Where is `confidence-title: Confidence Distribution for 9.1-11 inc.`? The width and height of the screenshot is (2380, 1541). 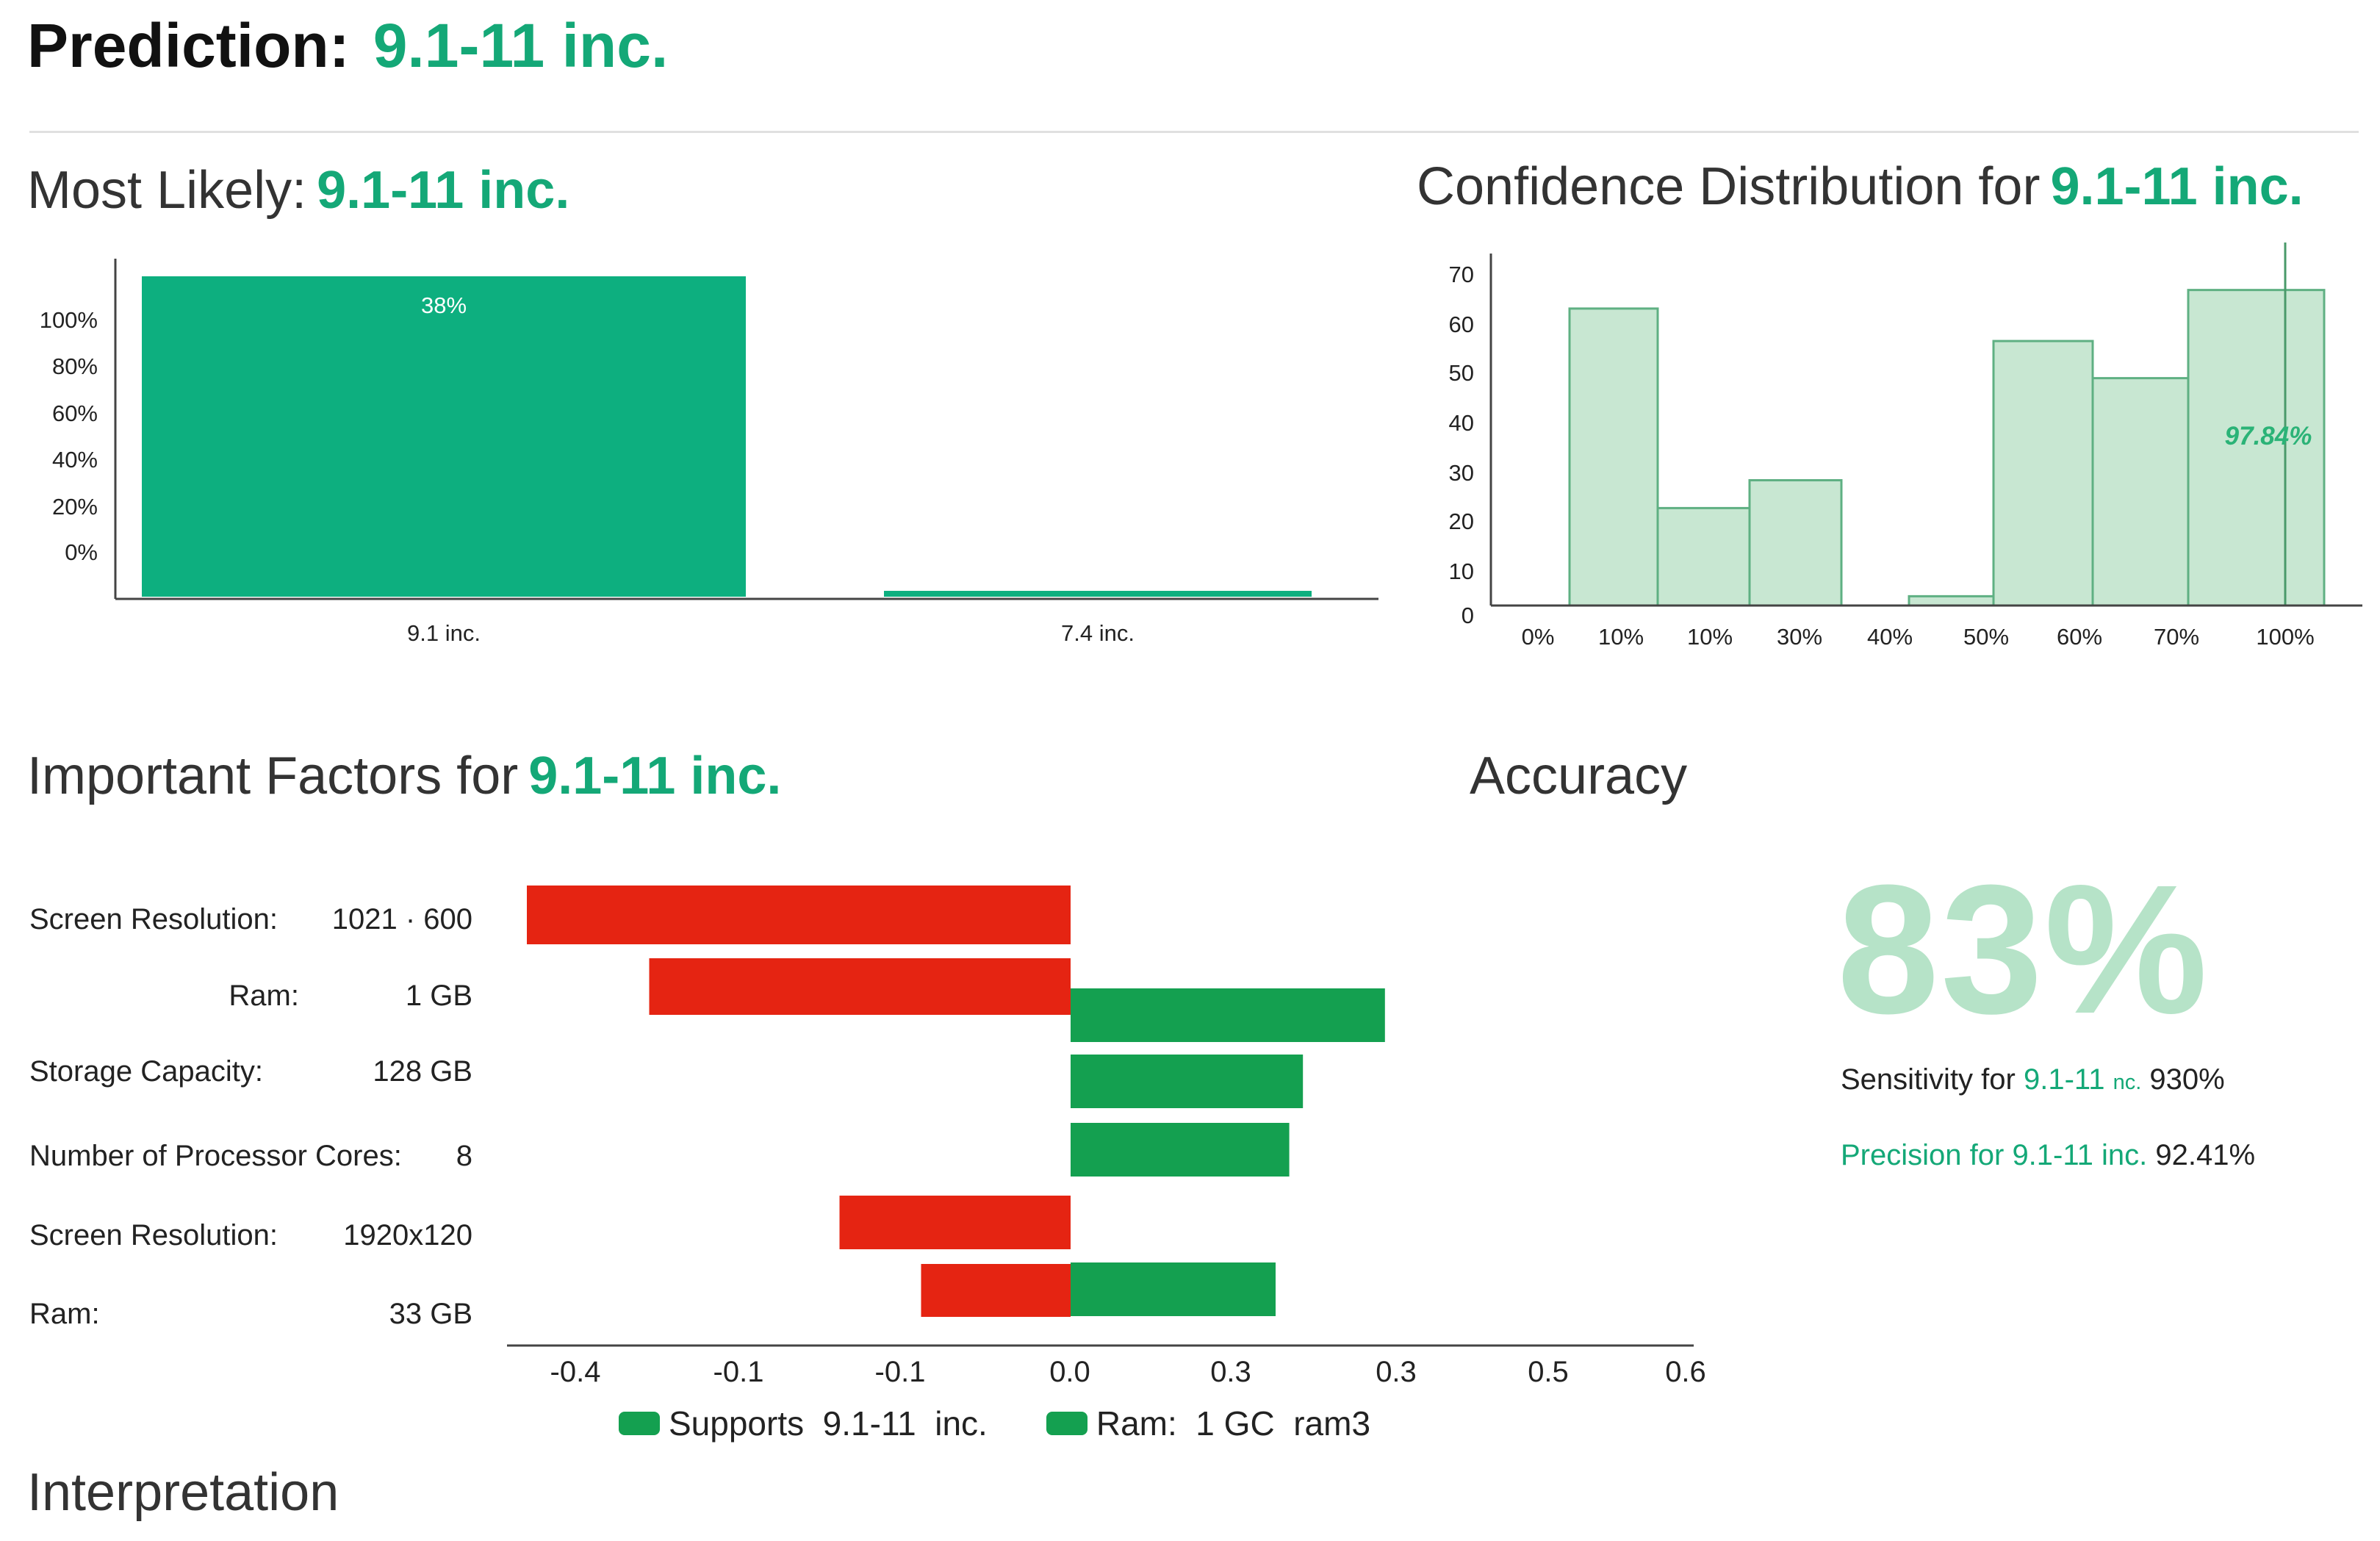
confidence-title: Confidence Distribution for 9.1-11 inc. is located at coordinates (1860, 187).